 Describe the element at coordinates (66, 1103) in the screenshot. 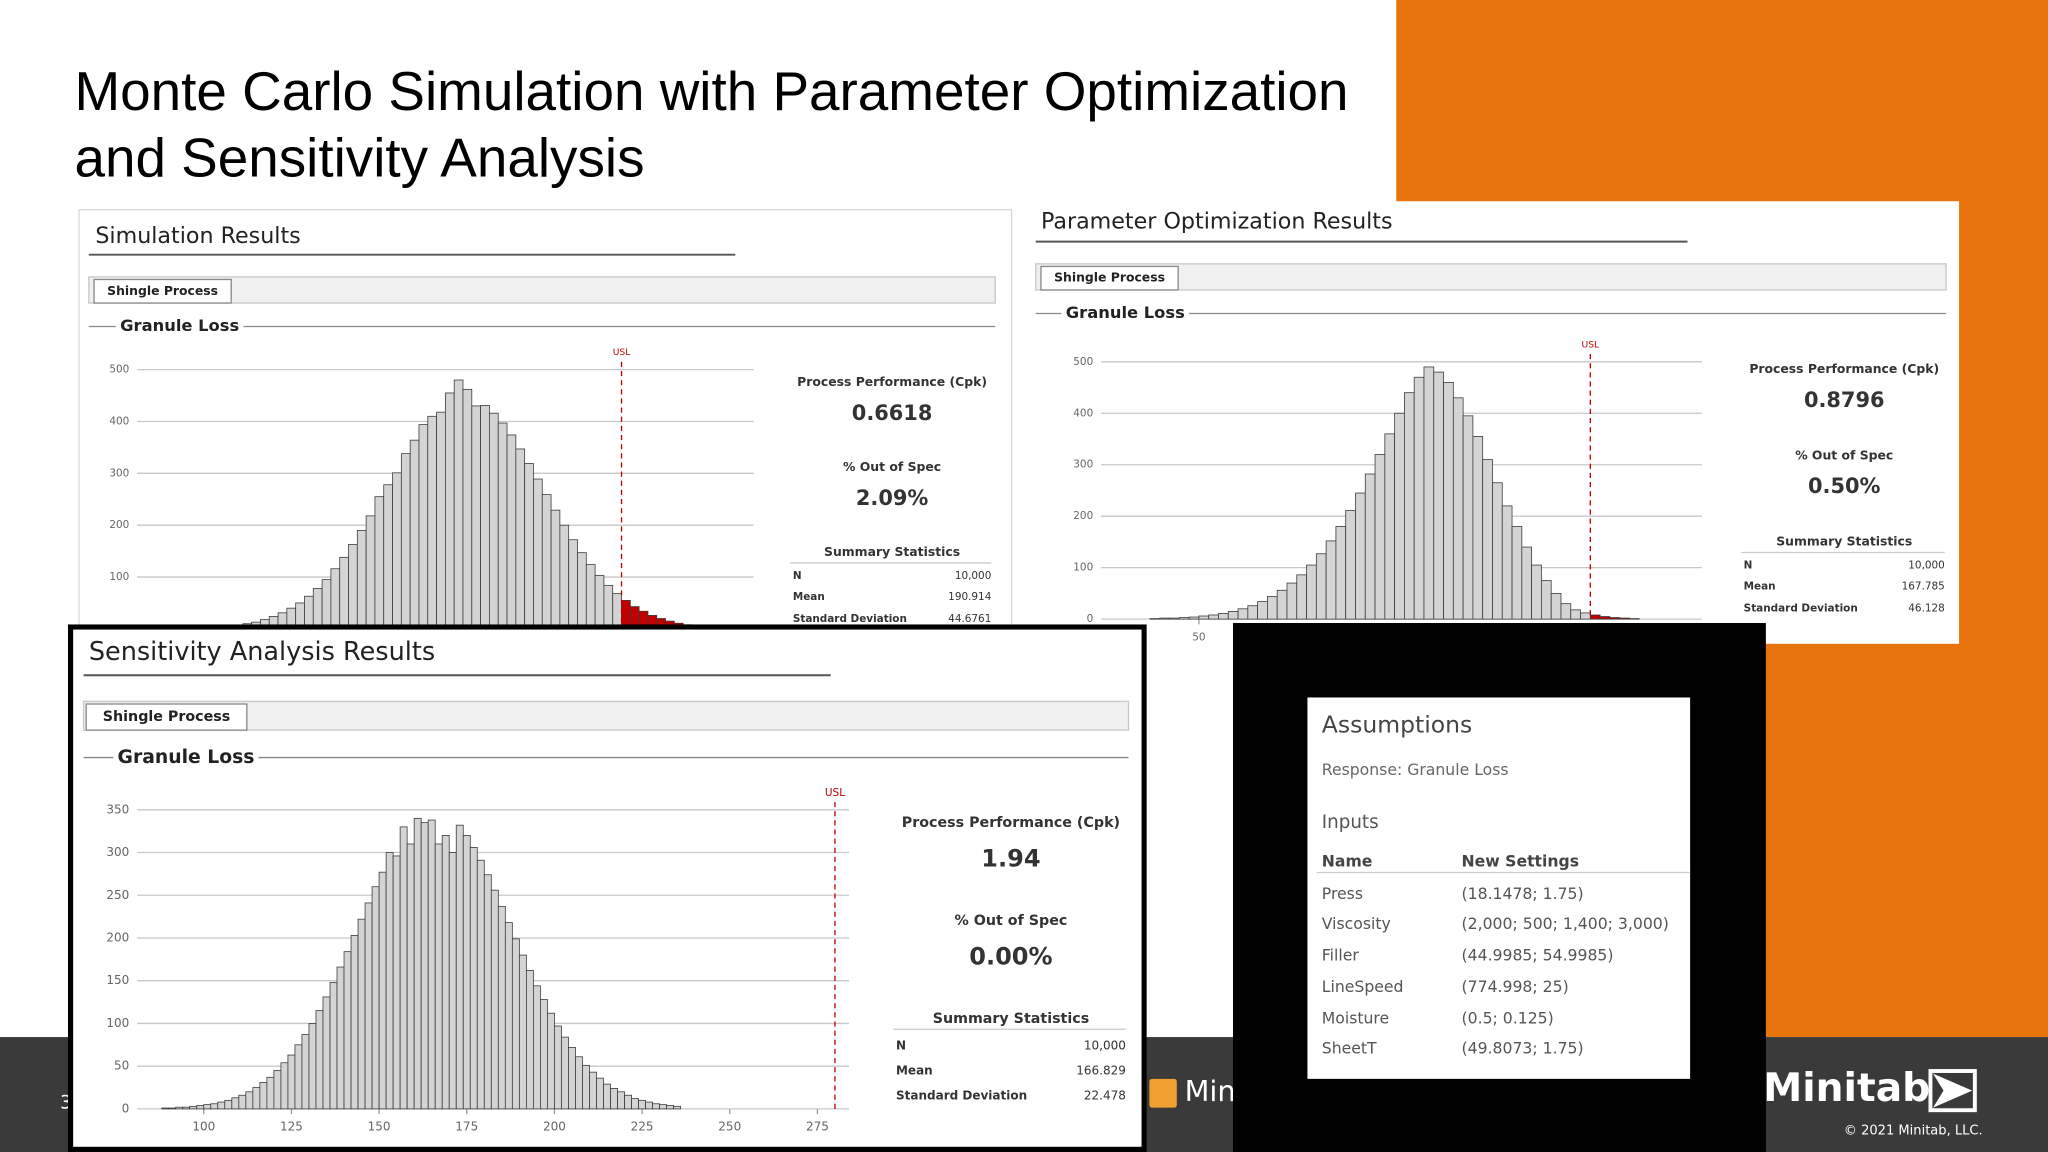

I see `page-number: 3` at that location.